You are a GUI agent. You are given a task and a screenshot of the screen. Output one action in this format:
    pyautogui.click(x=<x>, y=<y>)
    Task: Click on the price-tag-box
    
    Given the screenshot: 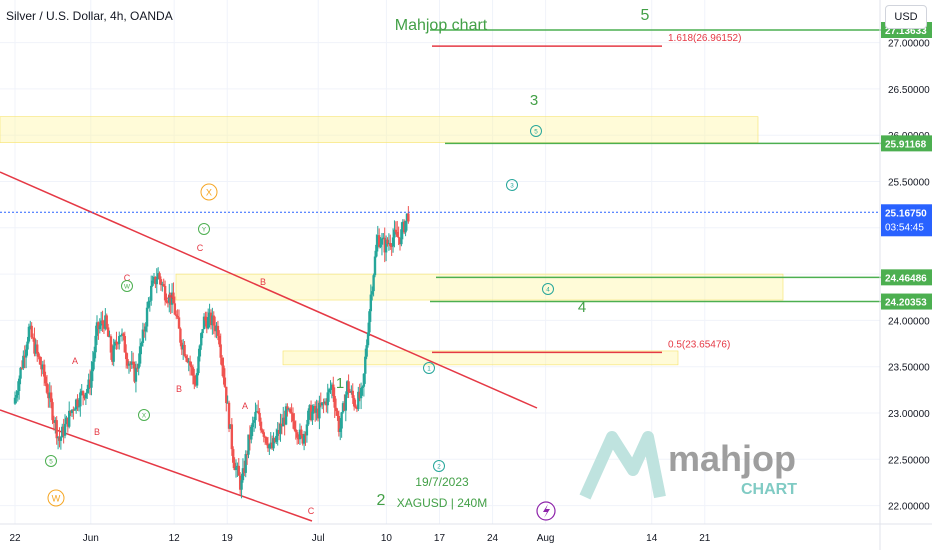 What is the action you would take?
    pyautogui.click(x=906, y=301)
    